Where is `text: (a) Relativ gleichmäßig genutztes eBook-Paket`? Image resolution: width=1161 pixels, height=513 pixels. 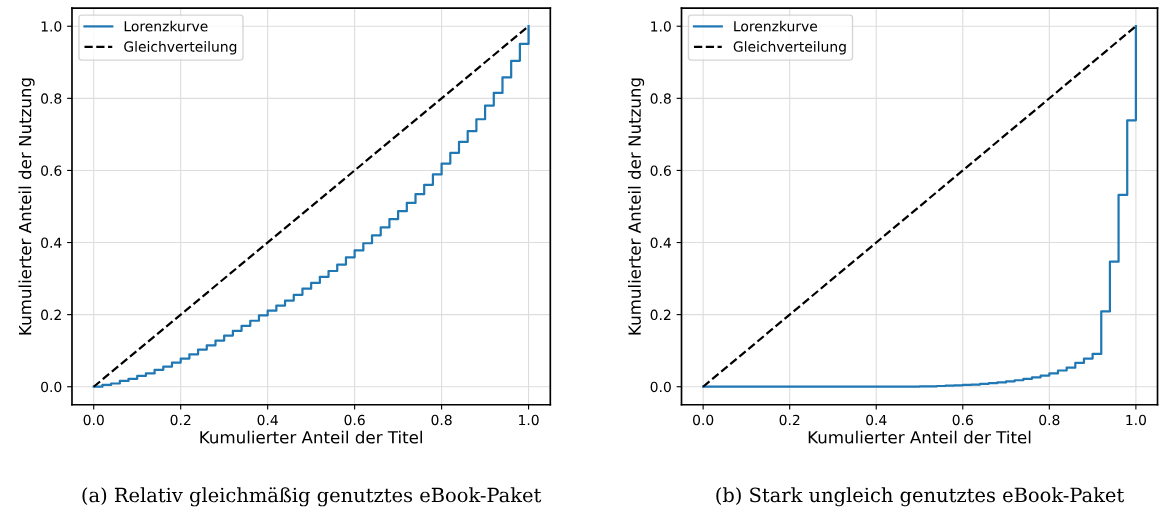
text: (a) Relativ gleichmäßig genutztes eBook-Paket is located at coordinates (312, 497).